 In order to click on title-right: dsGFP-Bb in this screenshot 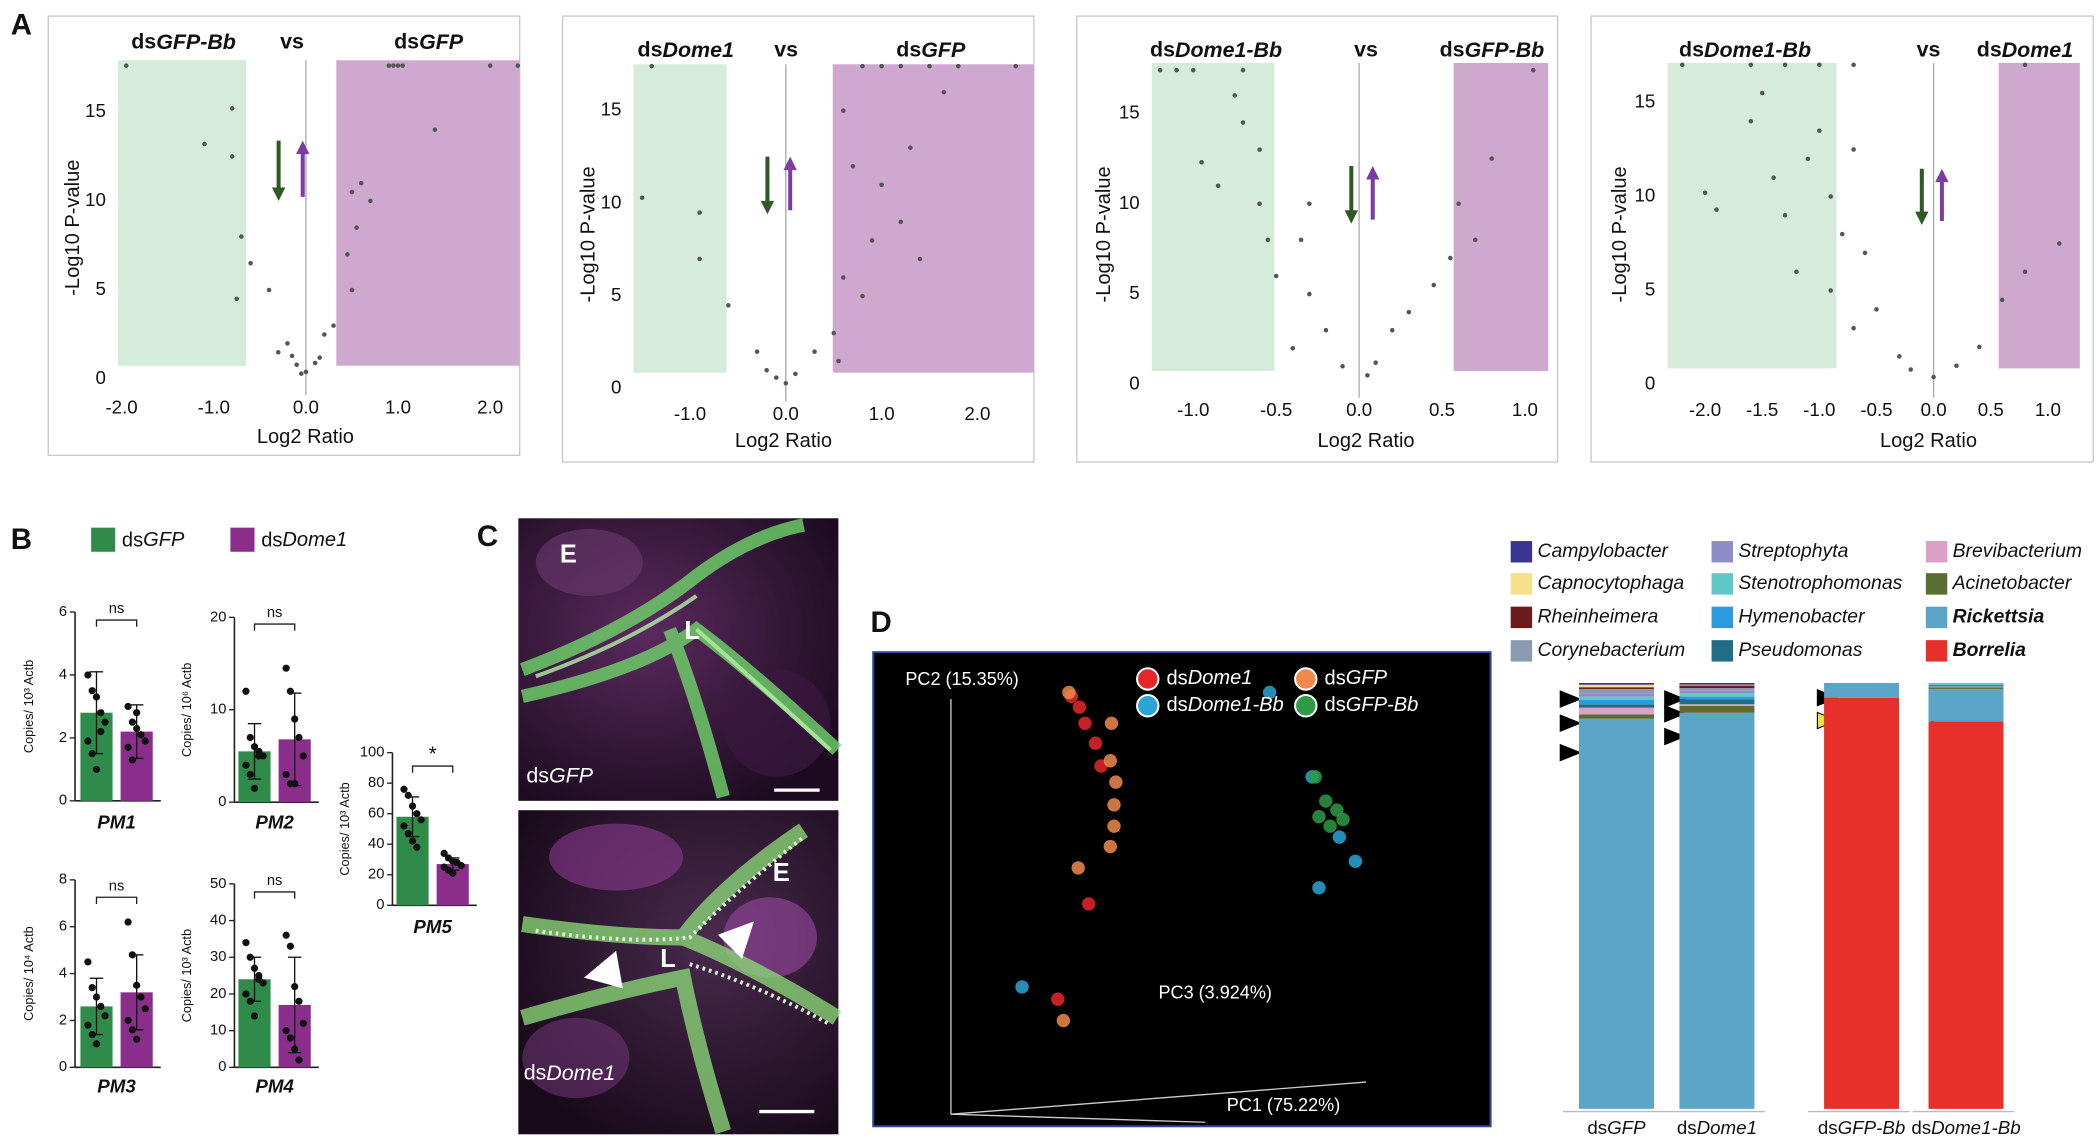, I will do `click(1492, 50)`.